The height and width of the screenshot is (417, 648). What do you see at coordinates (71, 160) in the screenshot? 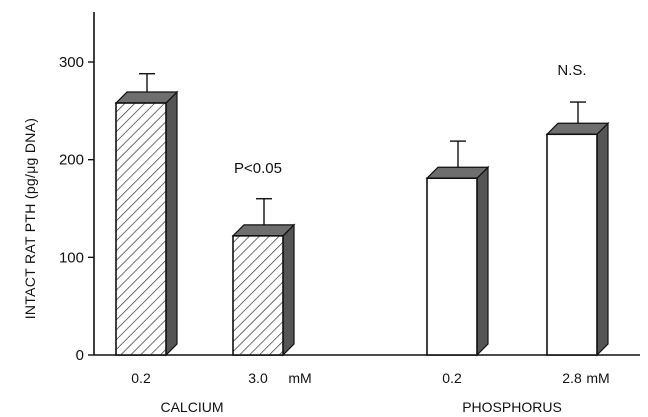
I see `y-tick-label: 200` at bounding box center [71, 160].